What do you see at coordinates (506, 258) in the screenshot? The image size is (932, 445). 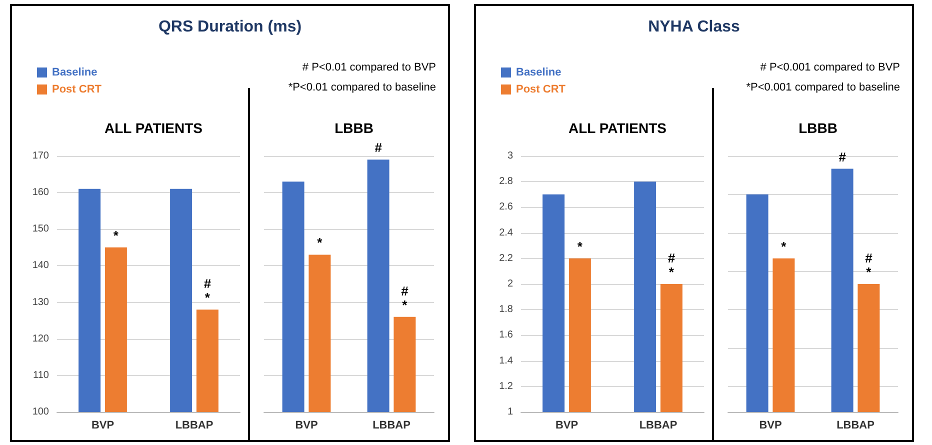 I see `y-tick-label: 2.2` at bounding box center [506, 258].